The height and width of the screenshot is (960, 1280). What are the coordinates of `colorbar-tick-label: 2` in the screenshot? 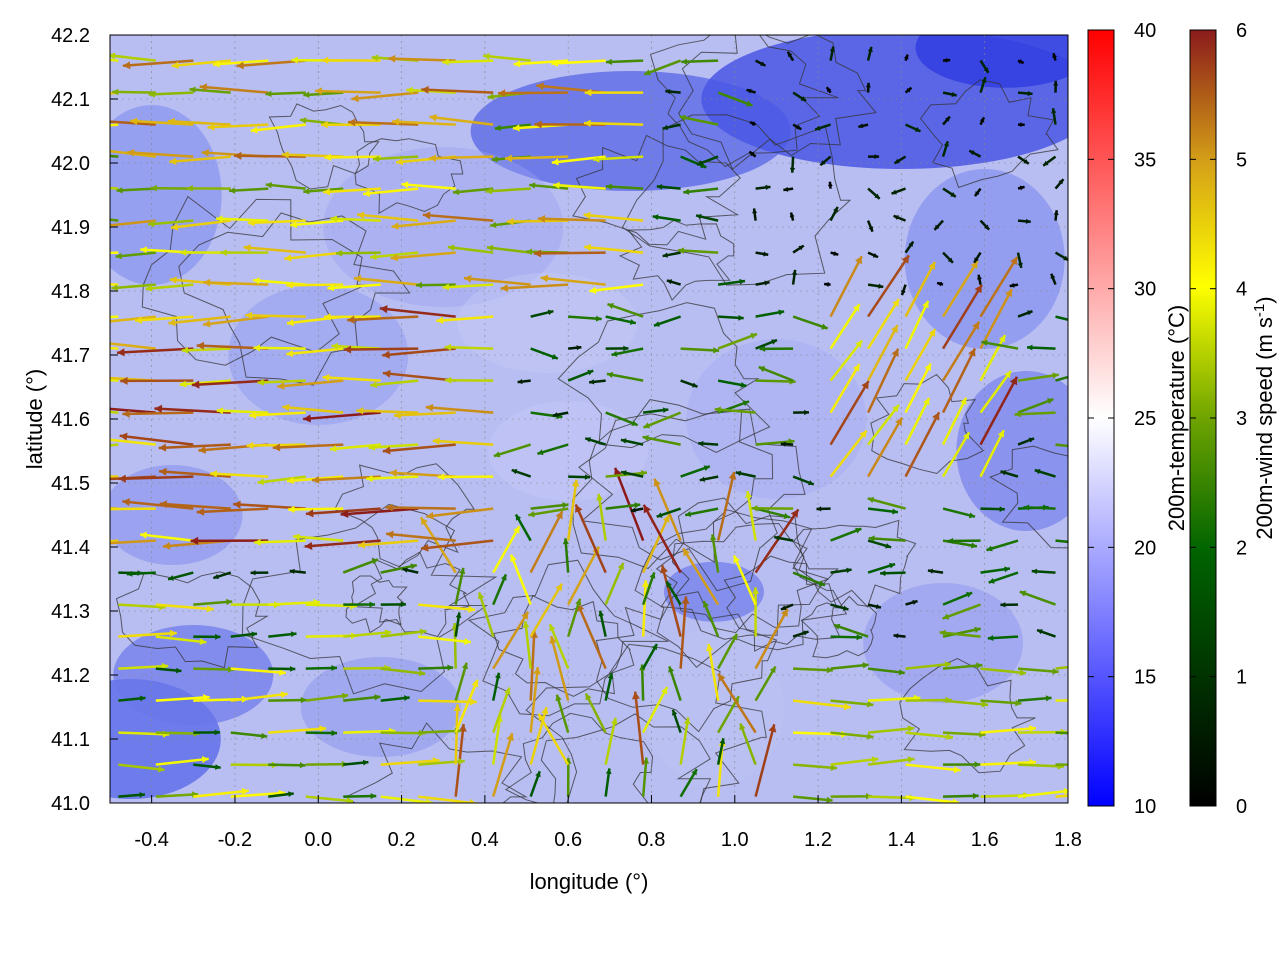 It's located at (1241, 548).